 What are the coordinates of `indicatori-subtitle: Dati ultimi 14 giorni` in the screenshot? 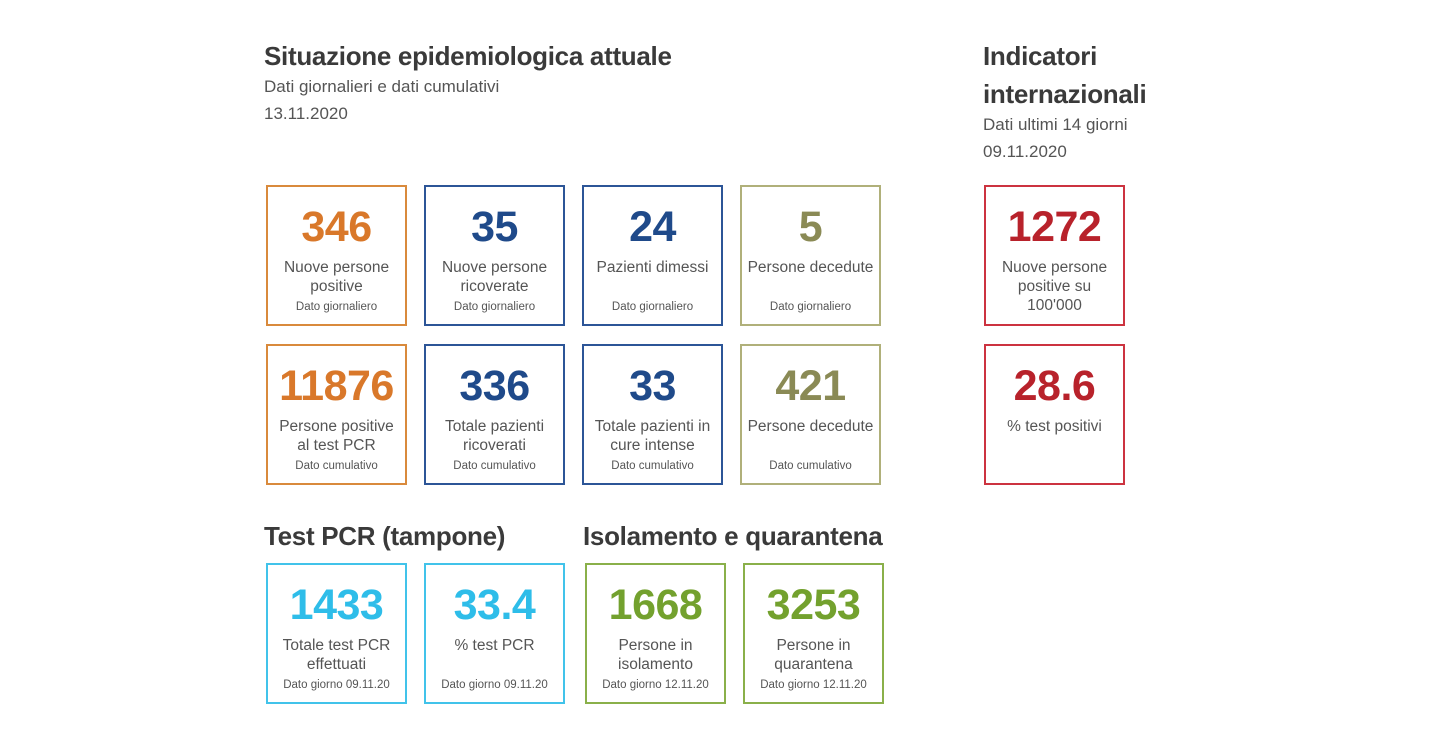 It's located at (1055, 124).